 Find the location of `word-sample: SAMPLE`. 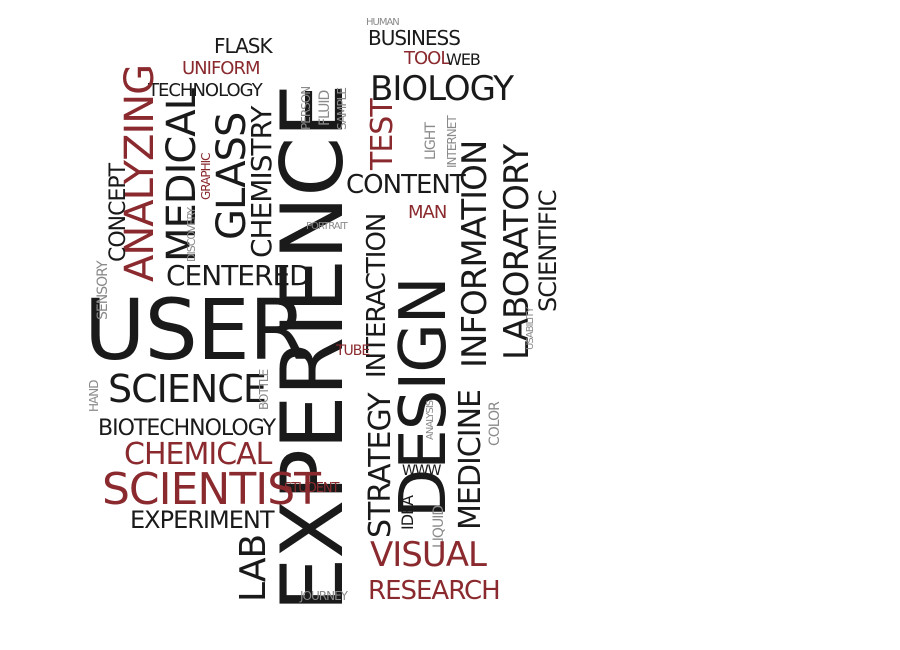

word-sample: SAMPLE is located at coordinates (342, 109).